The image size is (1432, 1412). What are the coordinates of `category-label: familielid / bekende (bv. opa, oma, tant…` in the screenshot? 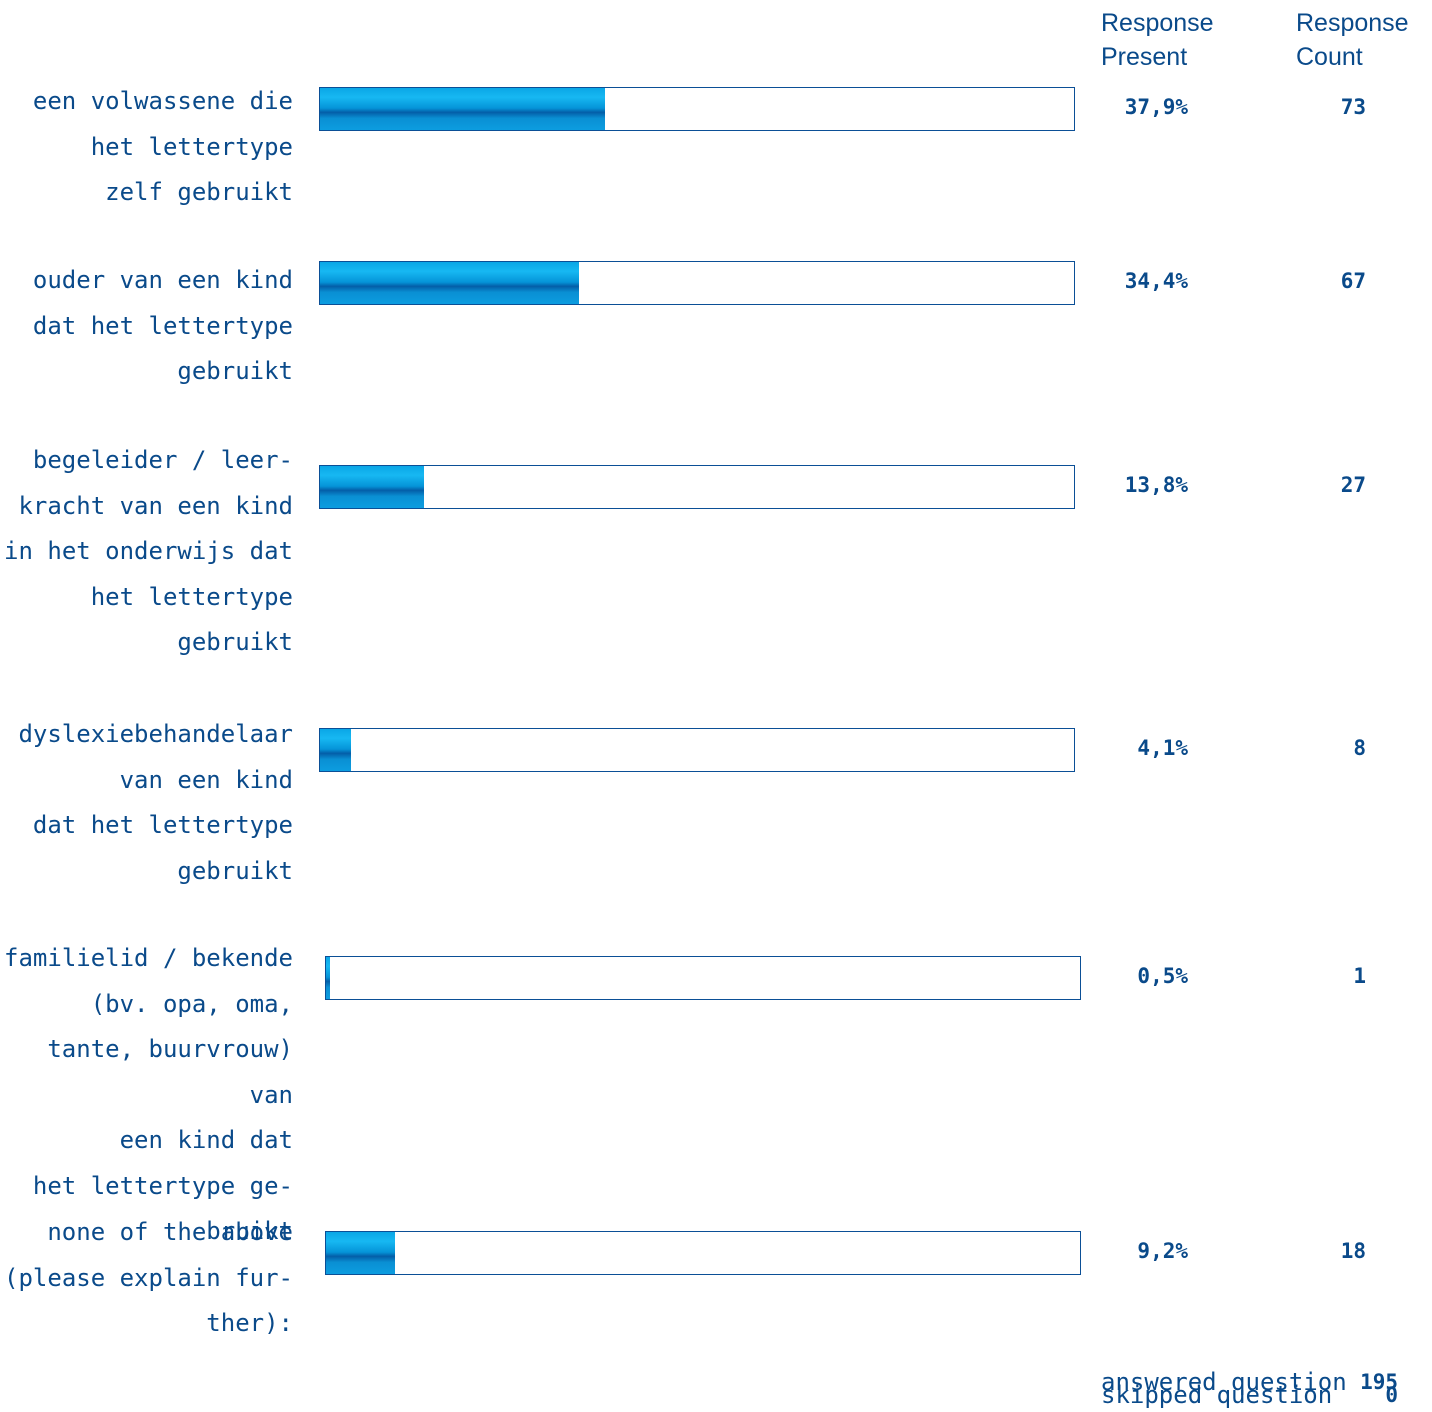 It's located at (148, 1094).